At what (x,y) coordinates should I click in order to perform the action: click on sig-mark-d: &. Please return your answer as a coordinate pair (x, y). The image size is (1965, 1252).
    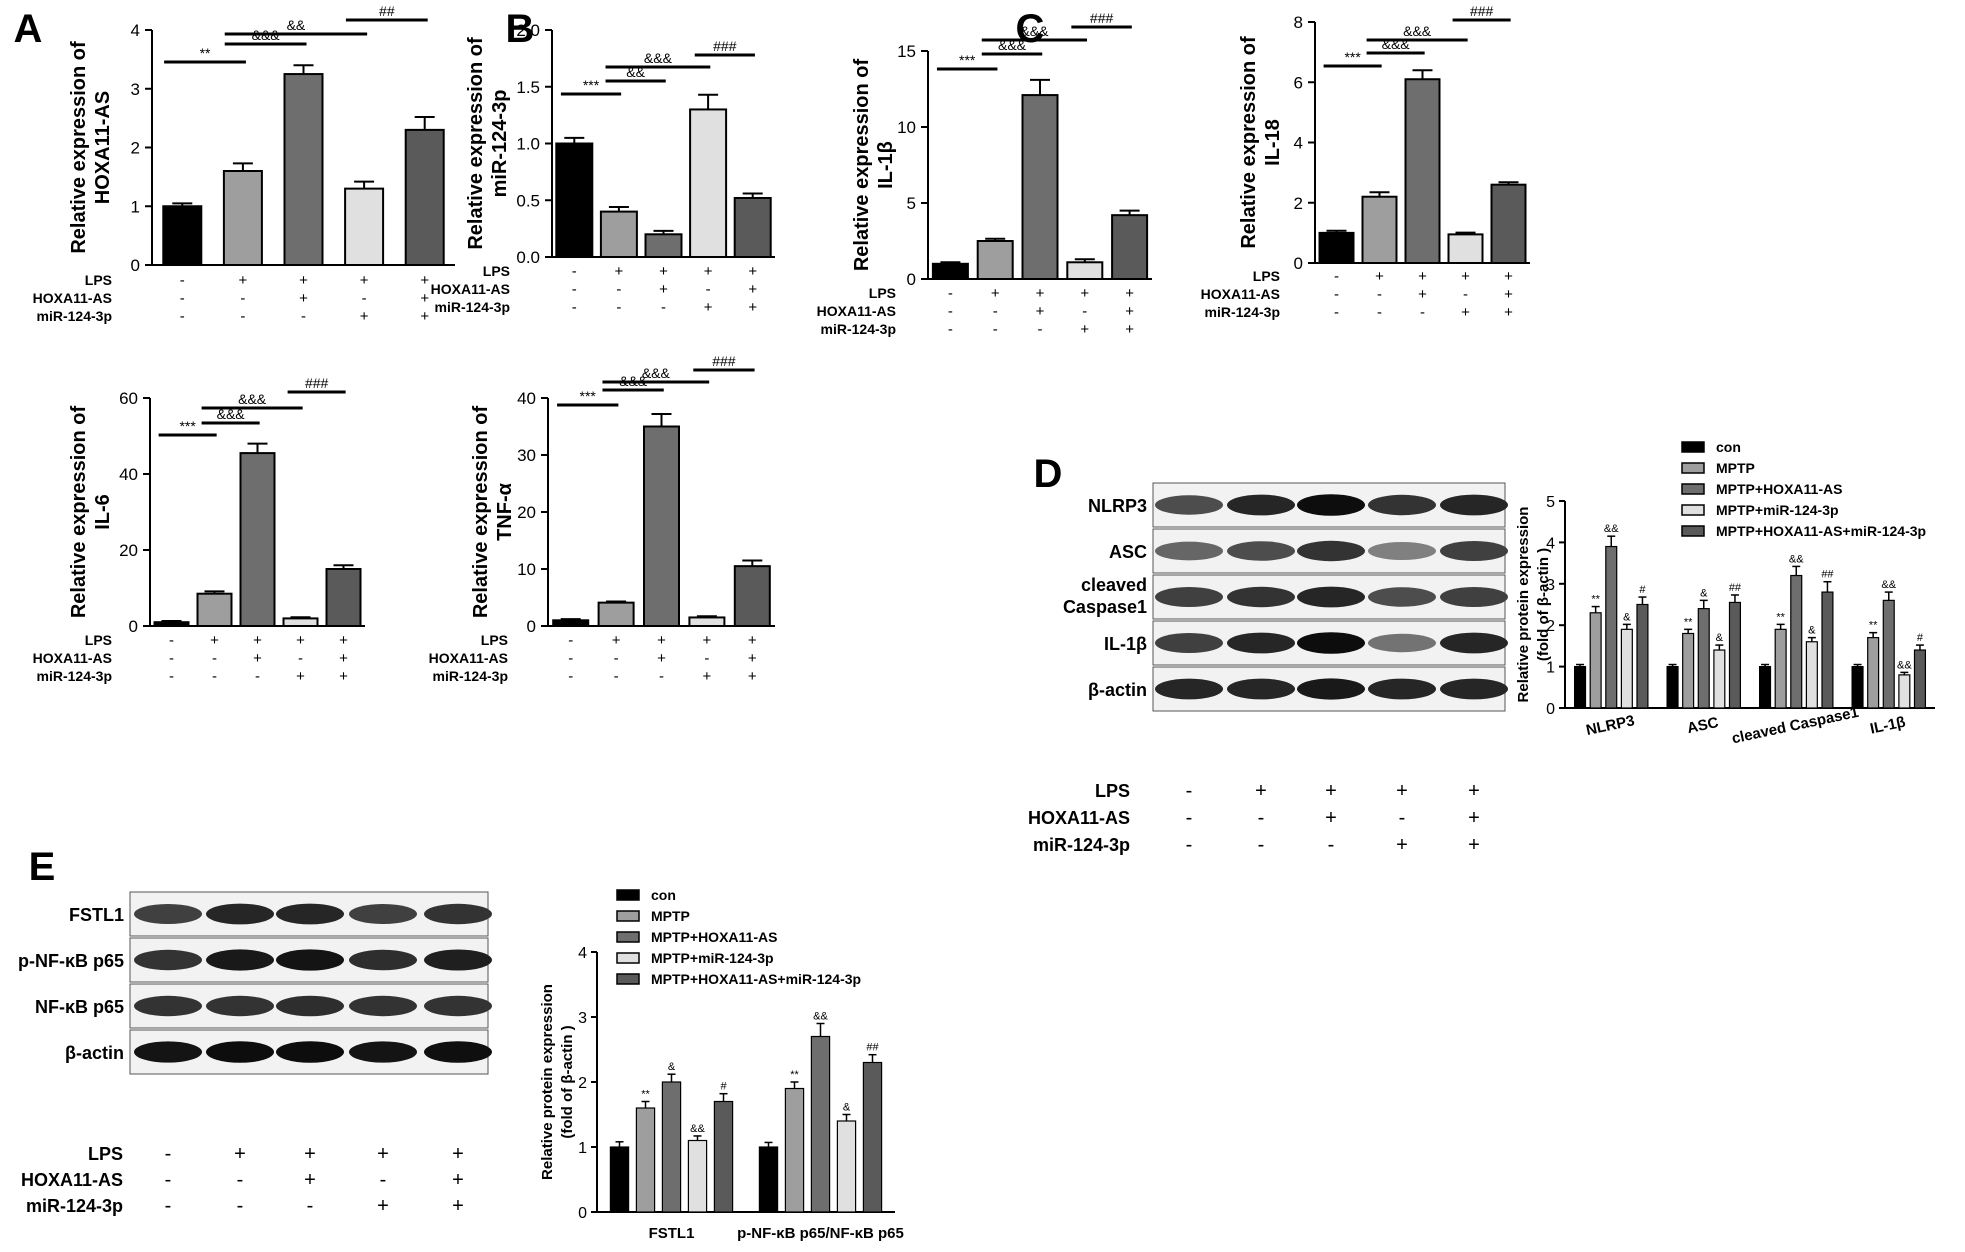
    Looking at the image, I should click on (1704, 593).